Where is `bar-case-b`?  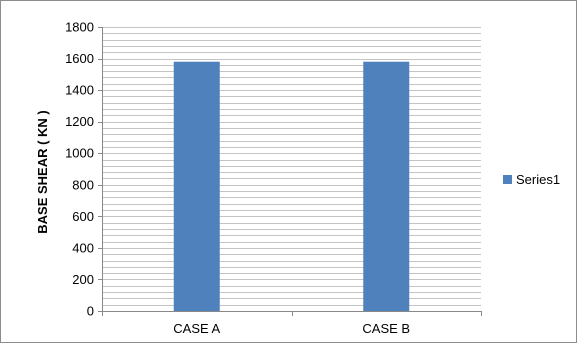 bar-case-b is located at coordinates (386, 186).